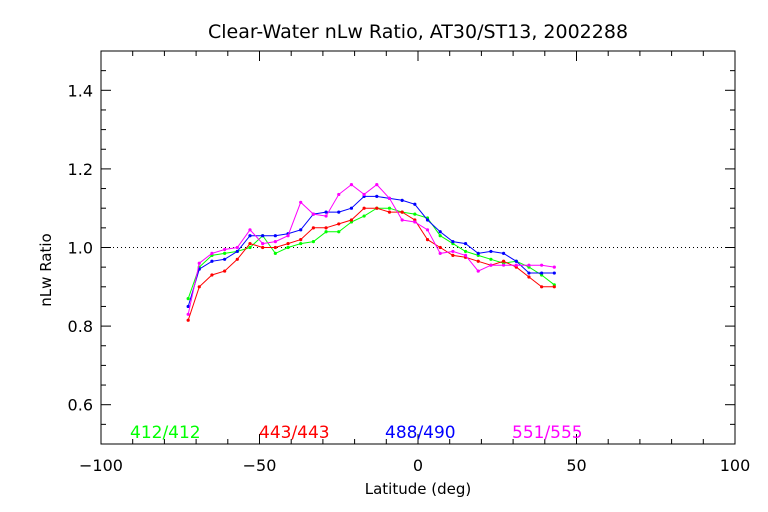  I want to click on x-tick-label: 100, so click(735, 465).